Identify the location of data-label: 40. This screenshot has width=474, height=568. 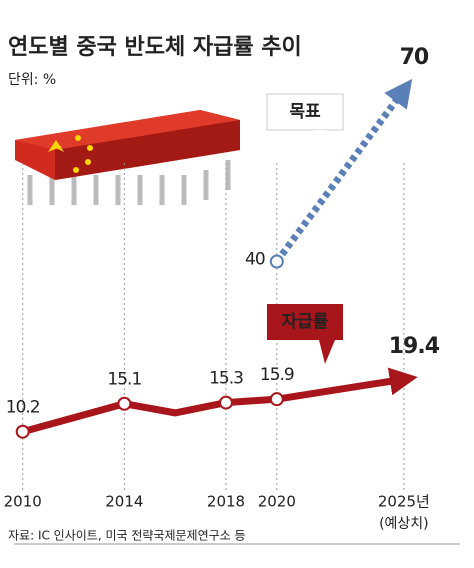
(255, 260).